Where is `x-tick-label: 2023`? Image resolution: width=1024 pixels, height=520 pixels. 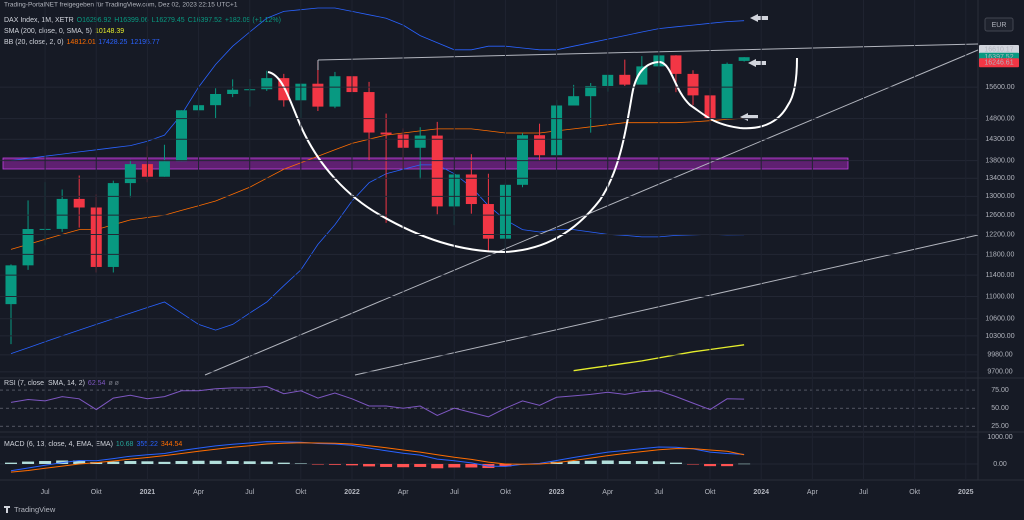 x-tick-label: 2023 is located at coordinates (557, 492).